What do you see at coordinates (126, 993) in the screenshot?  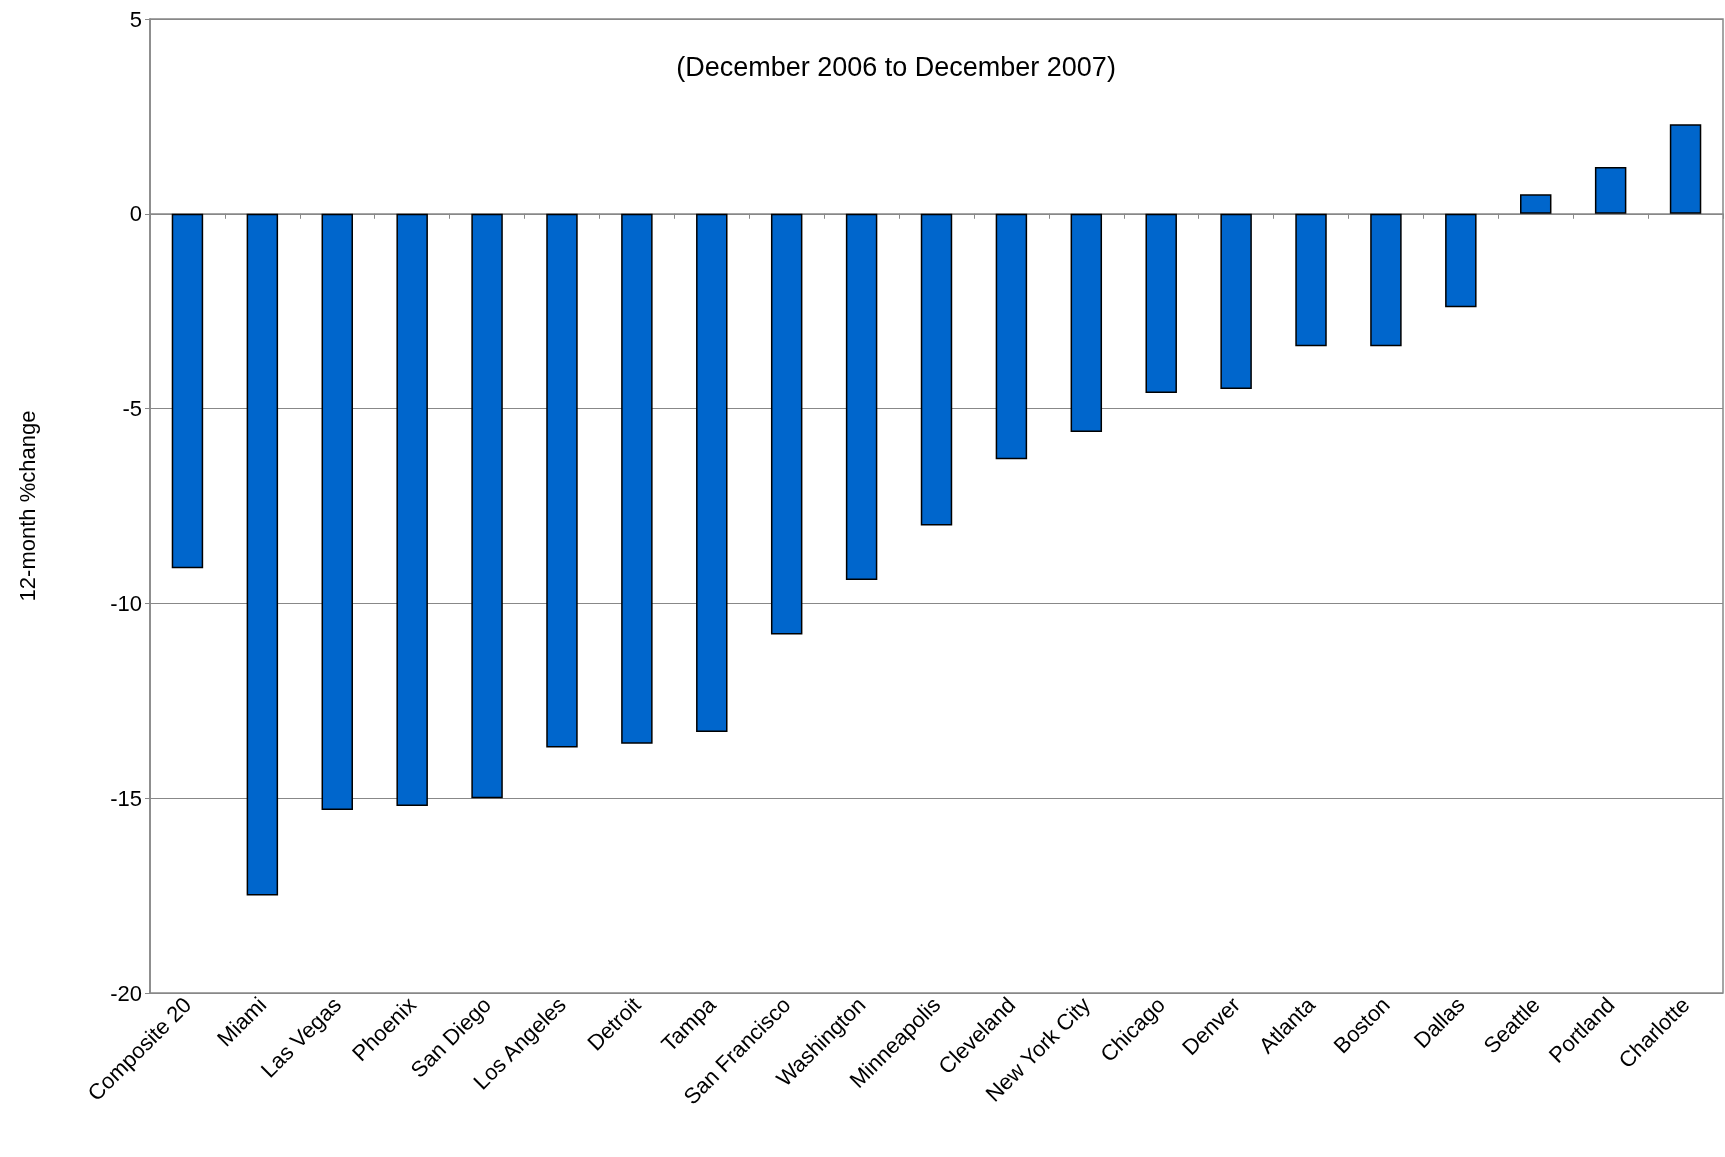 I see `y-tick-label: -20` at bounding box center [126, 993].